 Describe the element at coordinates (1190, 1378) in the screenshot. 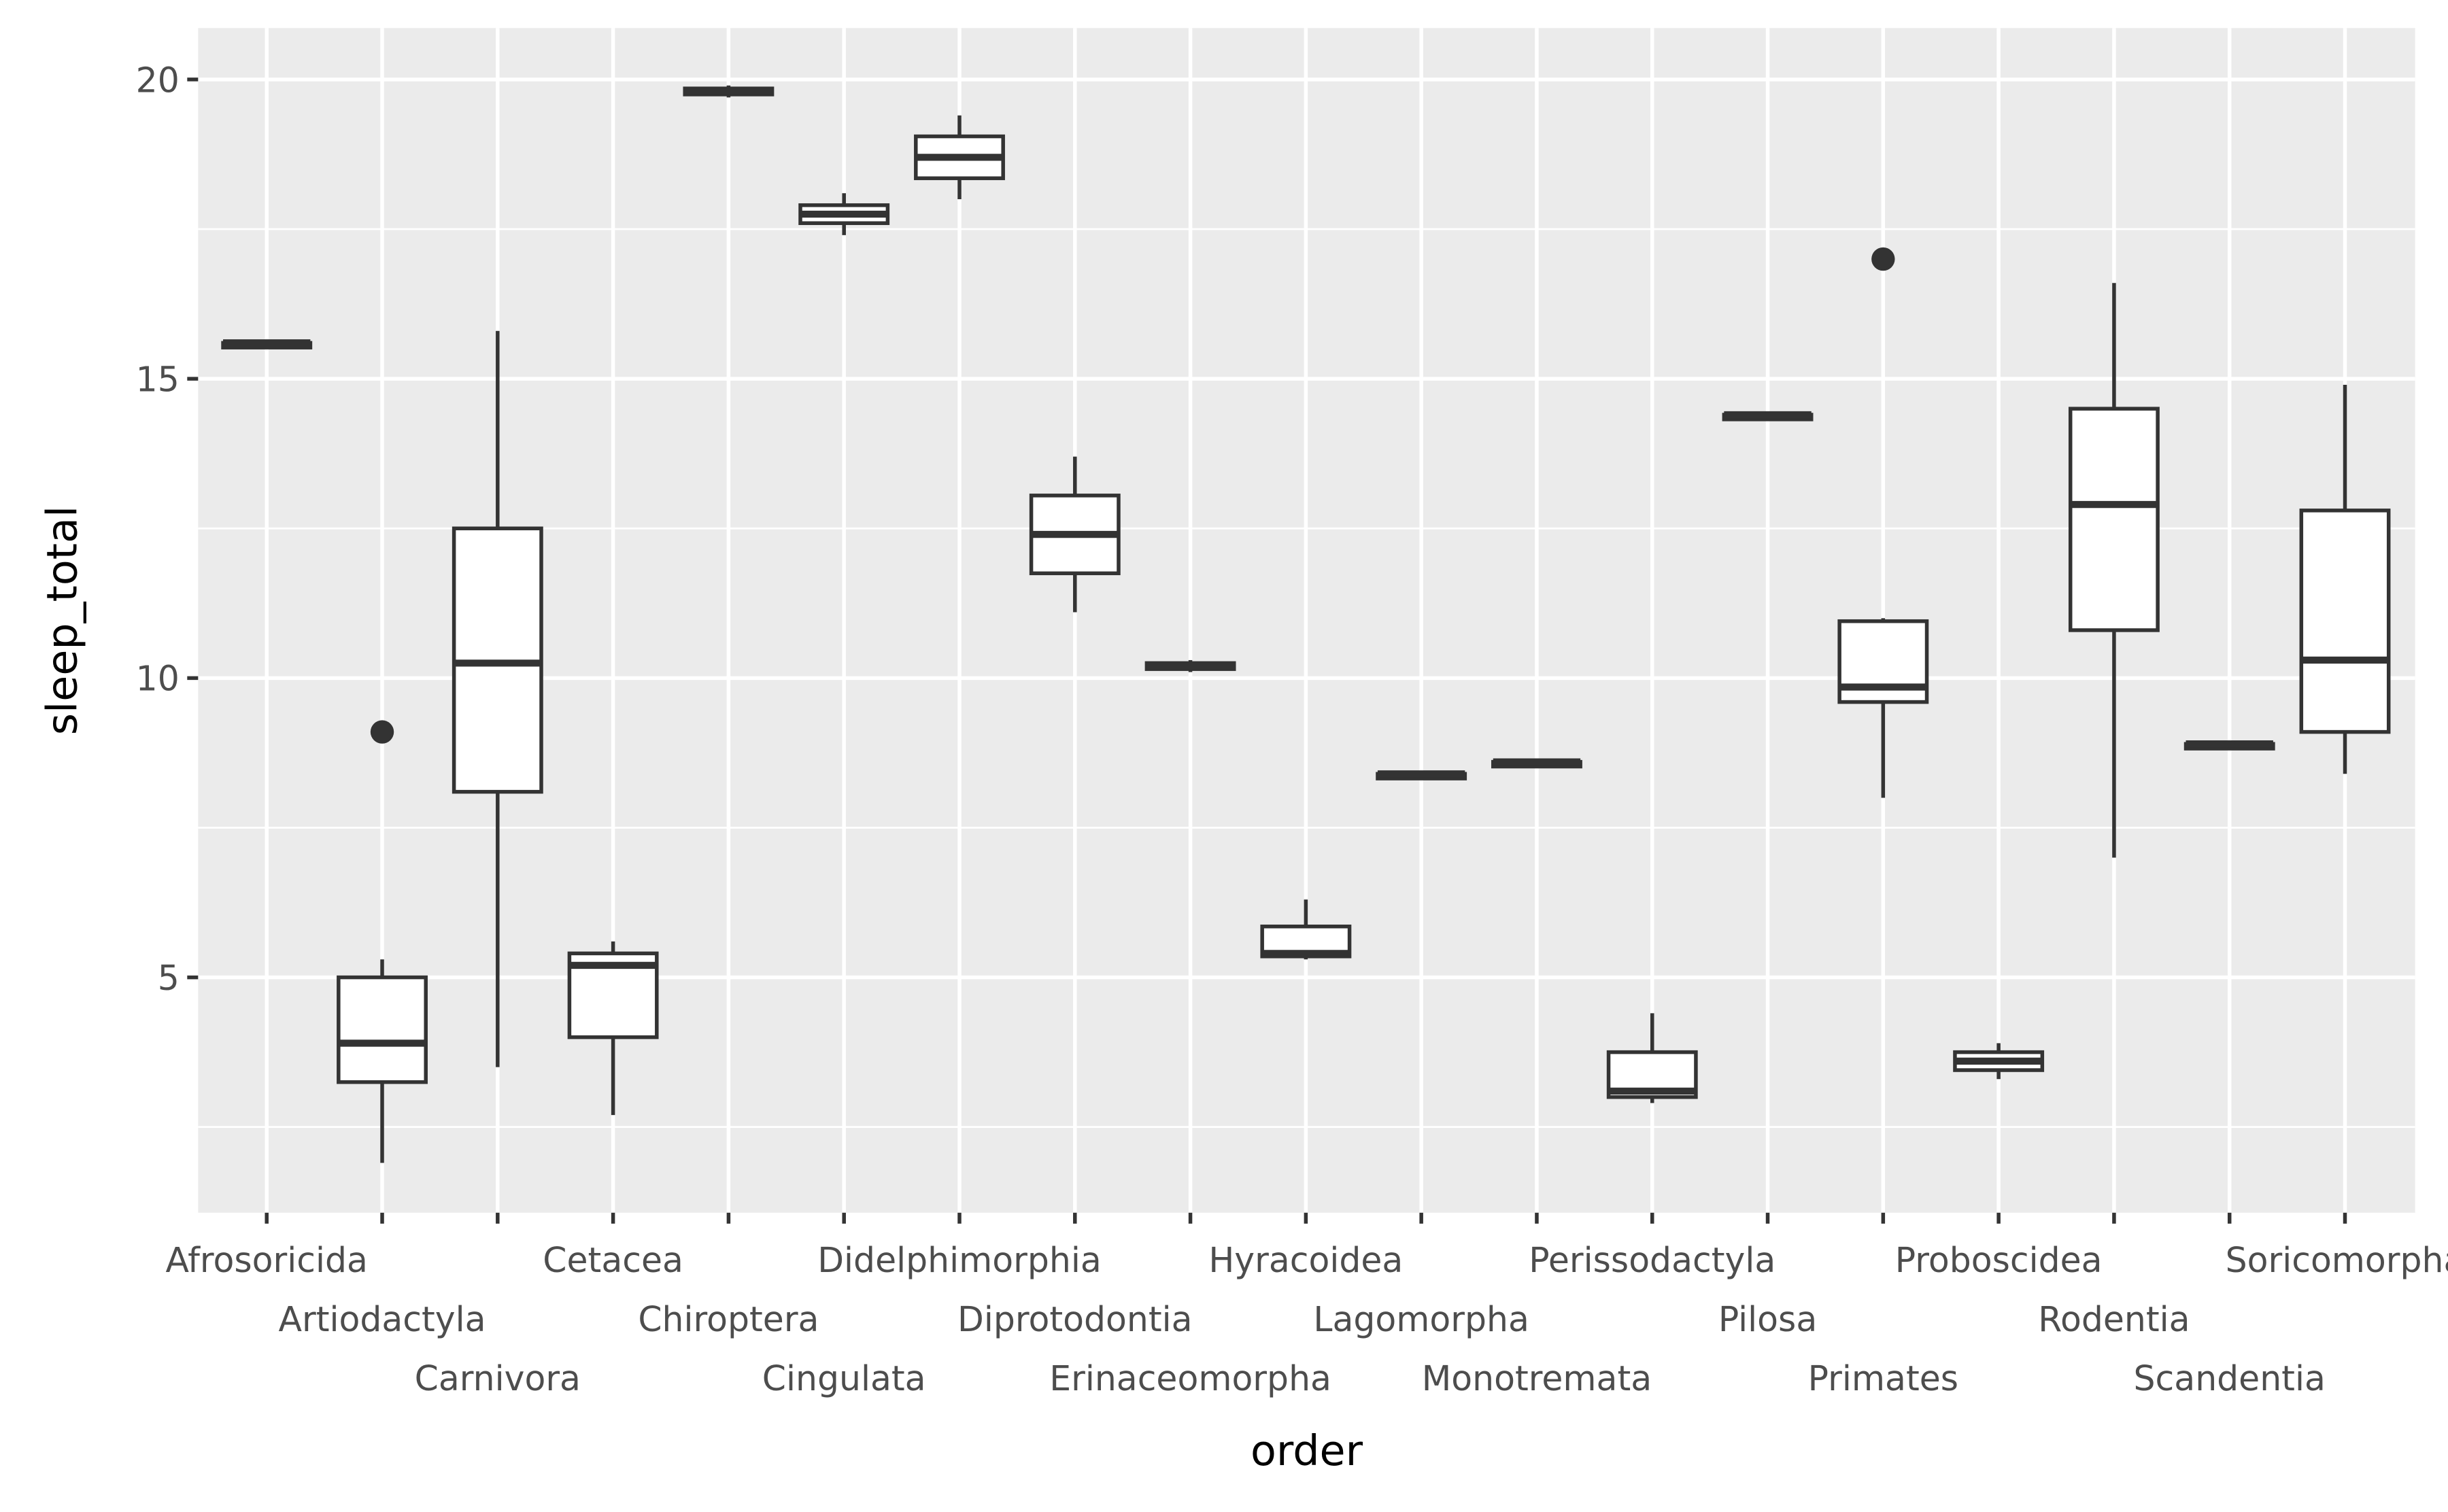

I see `x-tick-label: Erinaceomorpha` at that location.